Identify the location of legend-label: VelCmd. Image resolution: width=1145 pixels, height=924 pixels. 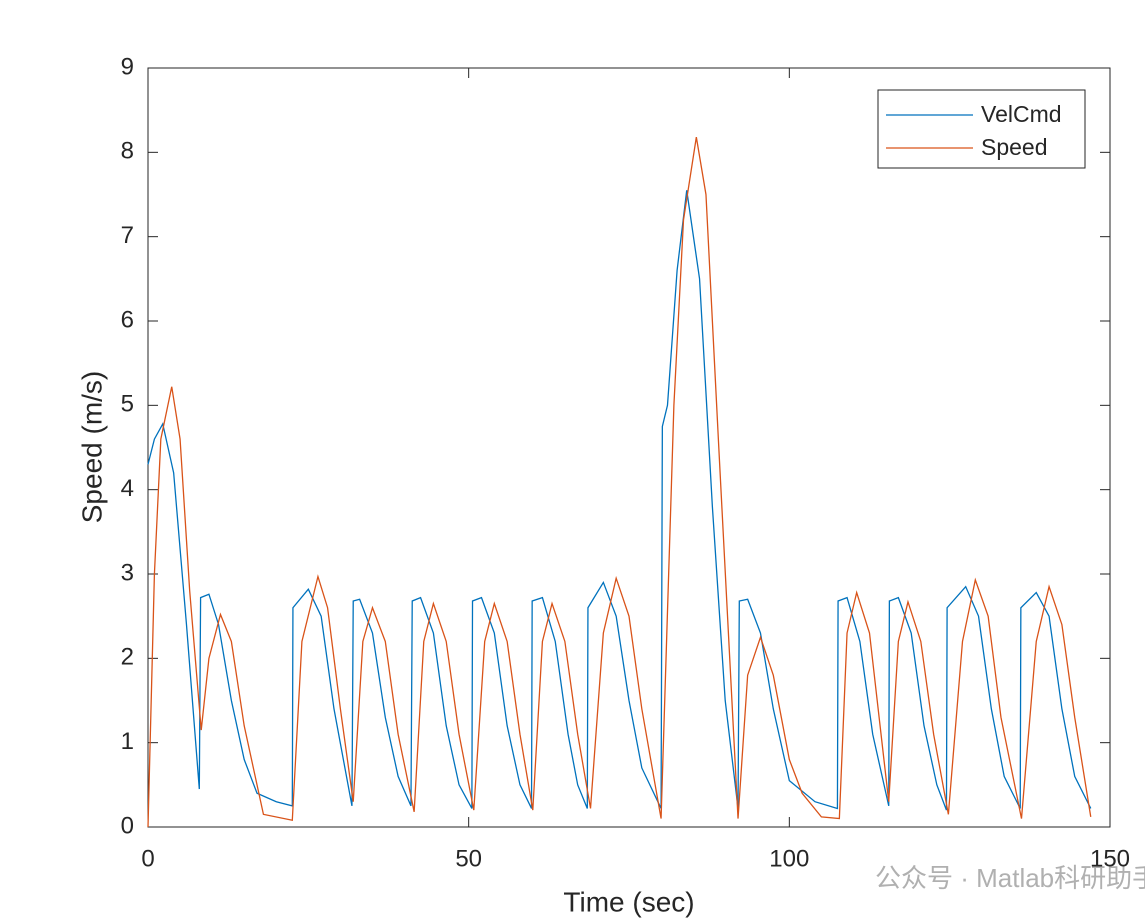
(1021, 114).